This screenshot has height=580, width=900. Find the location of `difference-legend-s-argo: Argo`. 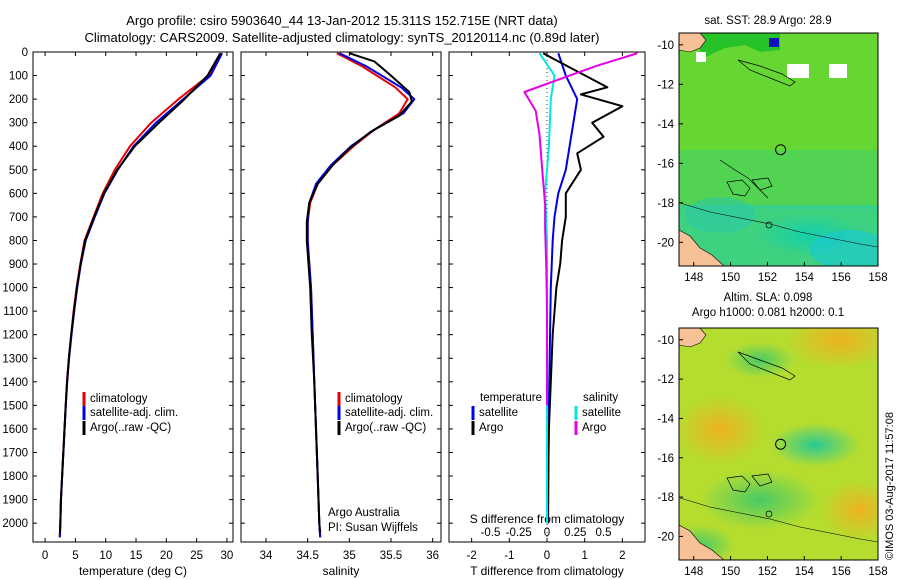

difference-legend-s-argo: Argo is located at coordinates (594, 428).